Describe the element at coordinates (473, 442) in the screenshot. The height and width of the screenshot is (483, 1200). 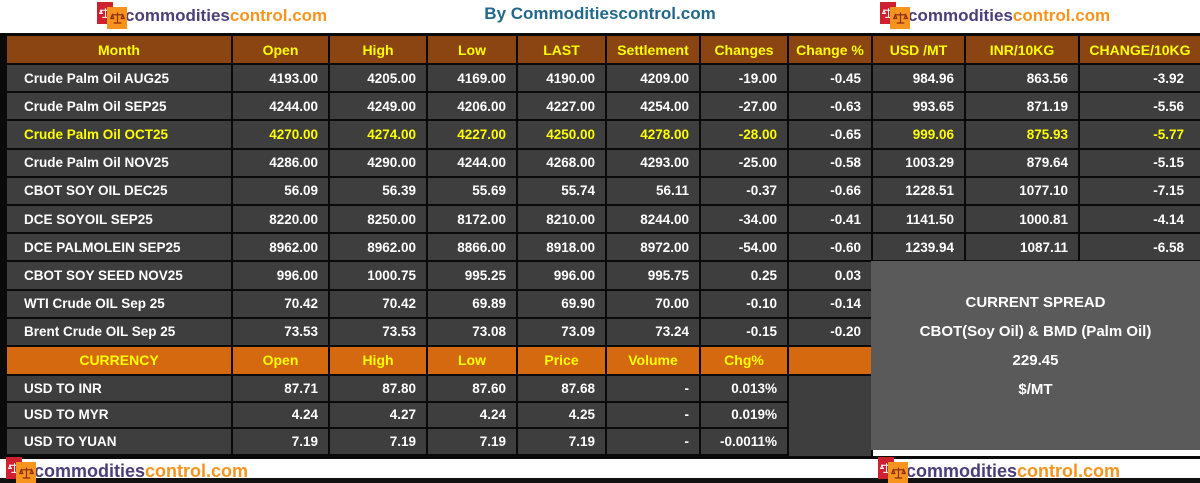
I see `table-cell: 7.19` at that location.